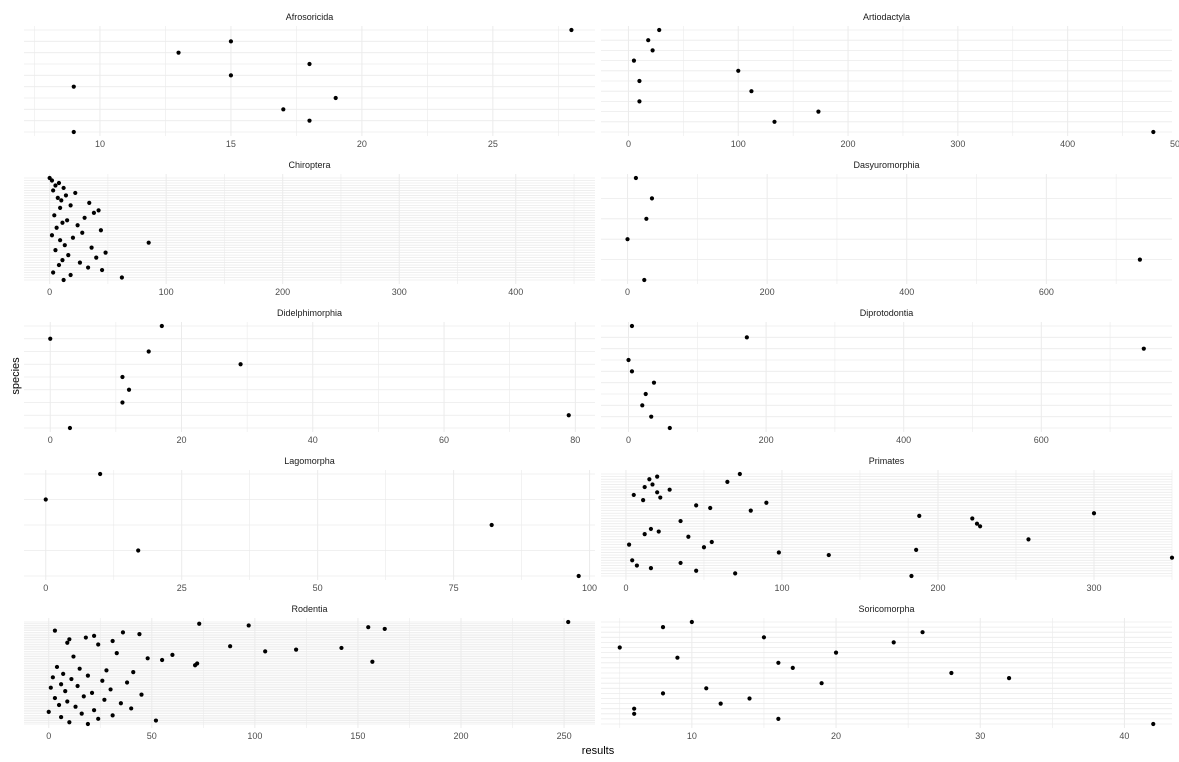  I want to click on x-tick-label: 500, so click(1174, 144).